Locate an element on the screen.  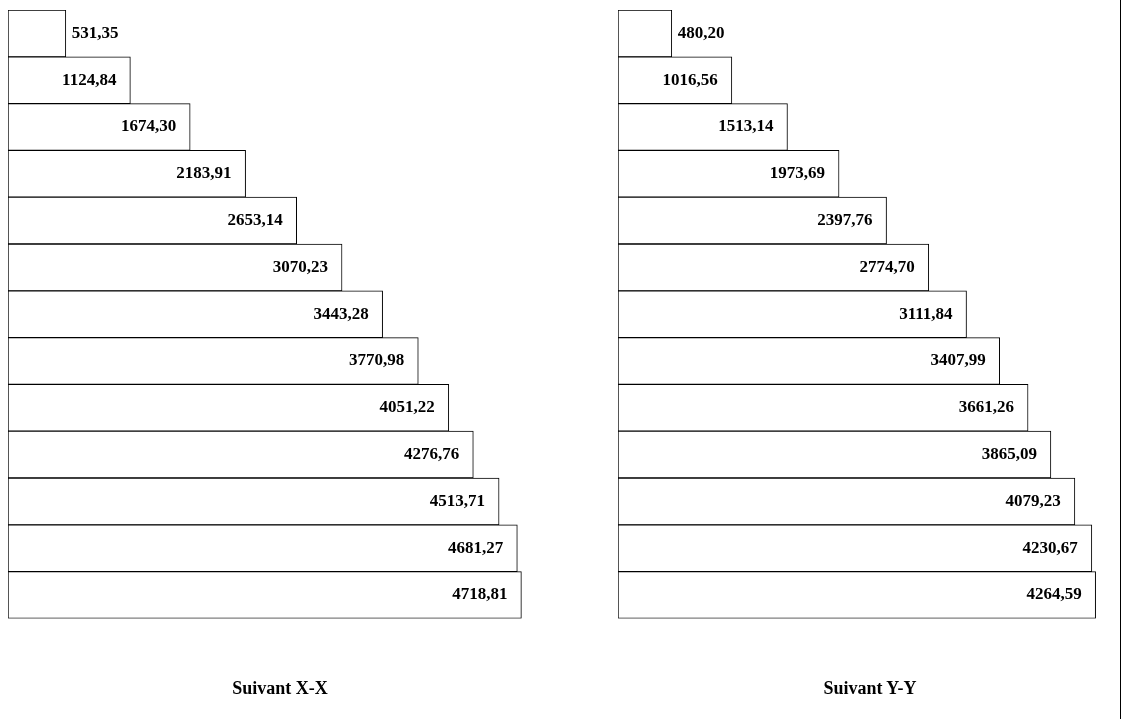
data-label: 2653,14 is located at coordinates (255, 219).